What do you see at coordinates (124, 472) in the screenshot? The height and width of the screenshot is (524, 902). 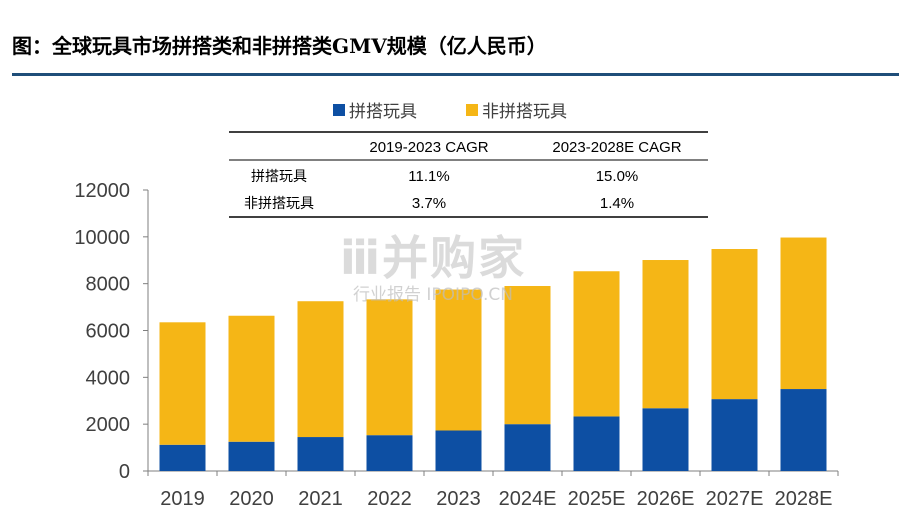 I see `y-tick-label: 0` at bounding box center [124, 472].